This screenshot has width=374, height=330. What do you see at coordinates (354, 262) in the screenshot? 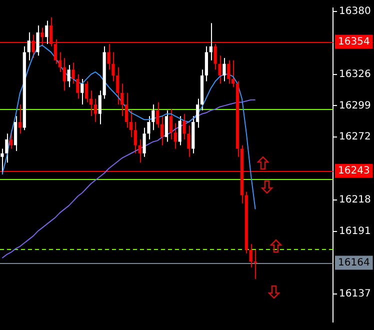
I see `ref-line-label: 16164` at bounding box center [354, 262].